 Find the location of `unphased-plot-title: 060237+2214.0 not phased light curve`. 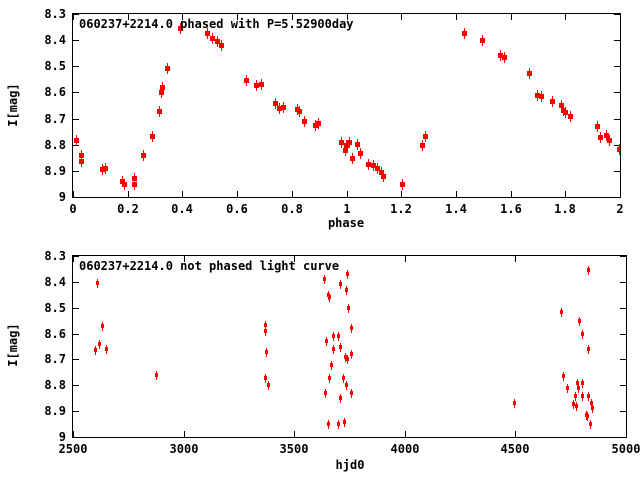

unphased-plot-title: 060237+2214.0 not phased light curve is located at coordinates (209, 266).